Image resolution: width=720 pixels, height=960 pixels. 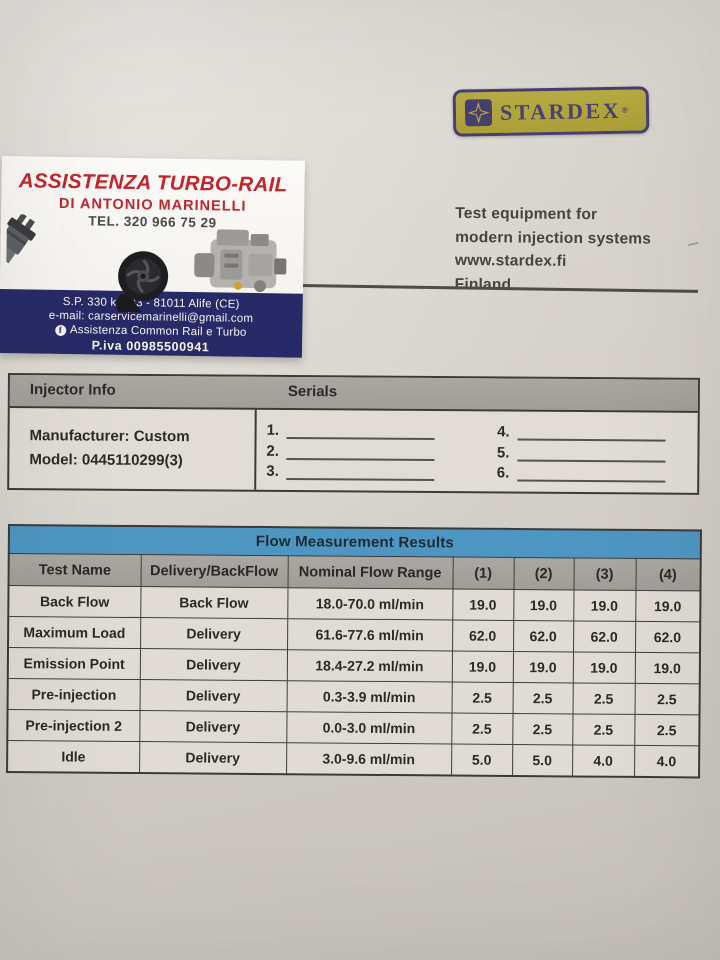 I want to click on injector-image, so click(x=63, y=259).